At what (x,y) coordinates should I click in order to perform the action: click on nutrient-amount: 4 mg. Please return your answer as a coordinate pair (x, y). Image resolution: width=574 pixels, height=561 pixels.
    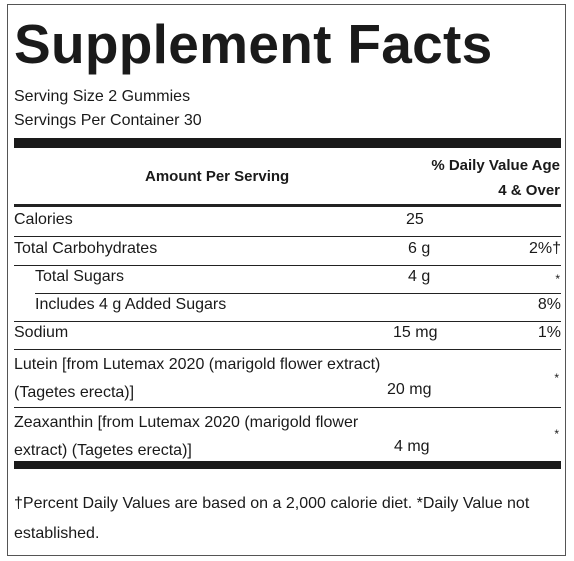
    Looking at the image, I should click on (412, 446).